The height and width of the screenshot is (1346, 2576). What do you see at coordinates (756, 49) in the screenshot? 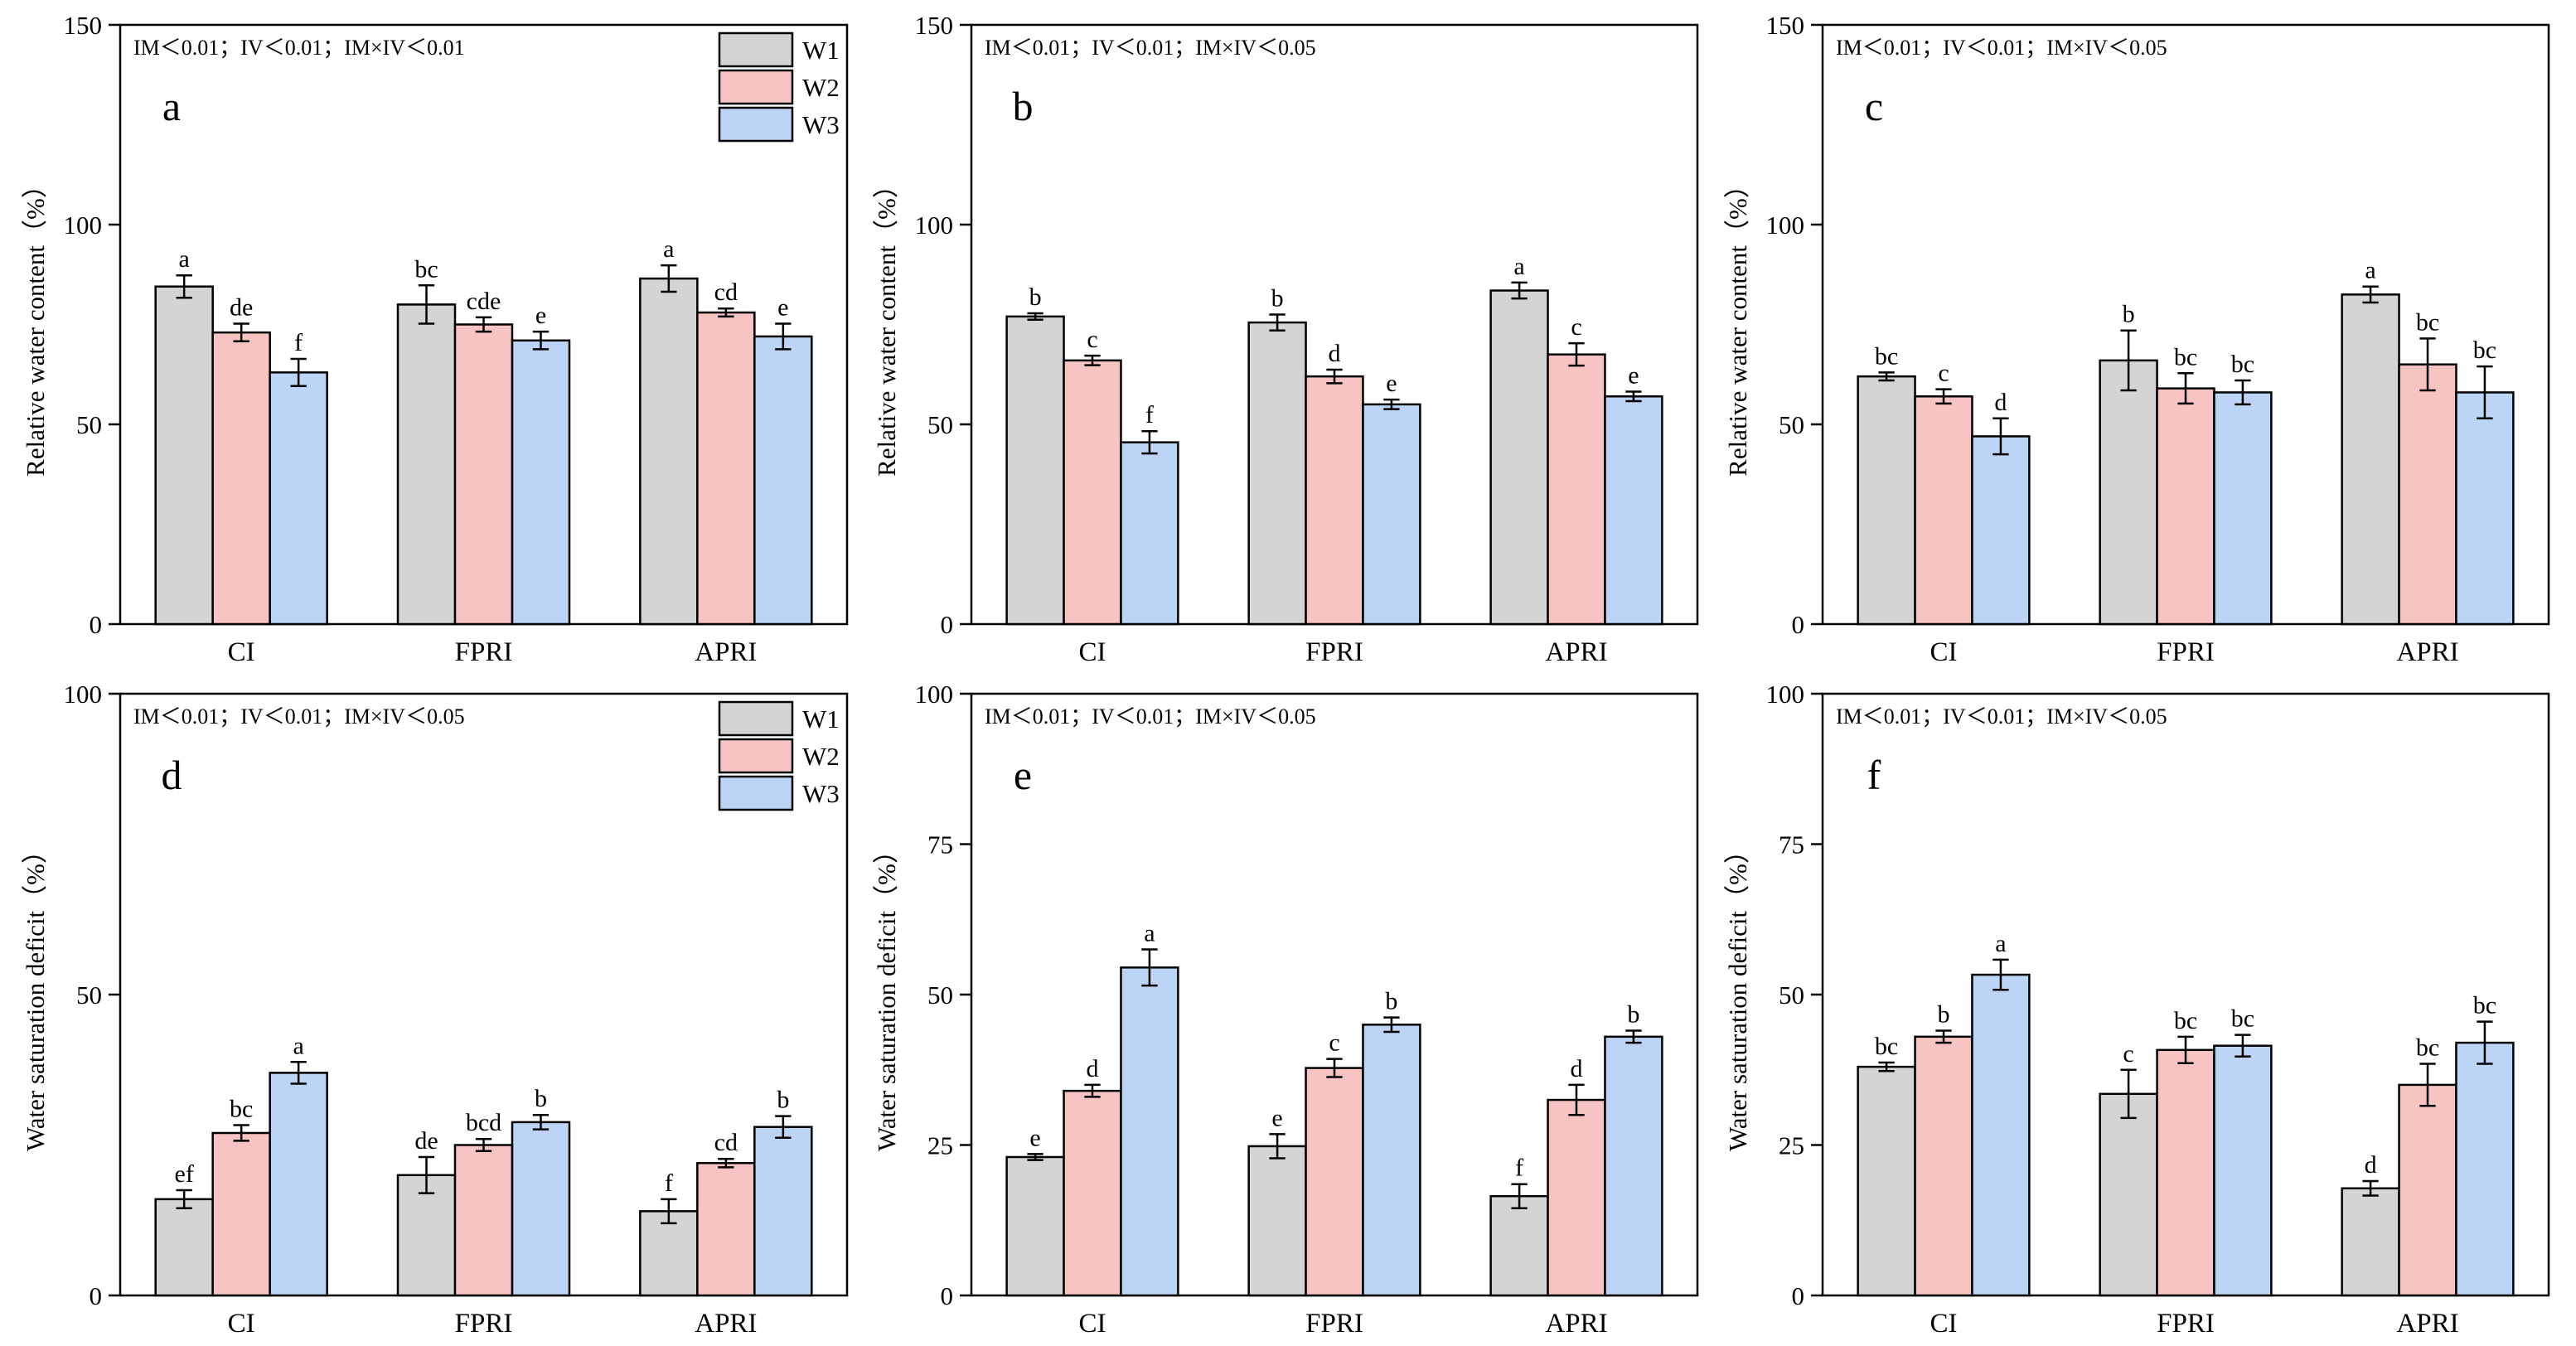
I see `legend-swatch-w1` at bounding box center [756, 49].